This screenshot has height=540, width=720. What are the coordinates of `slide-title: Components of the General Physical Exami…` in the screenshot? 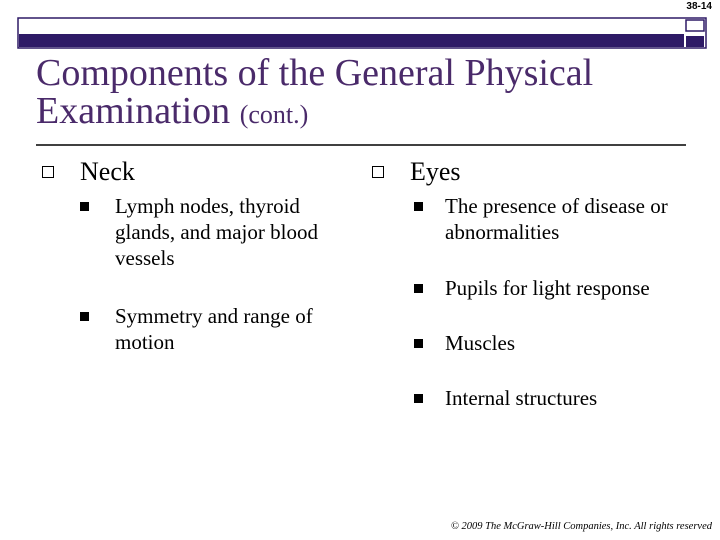 It's located at (361, 94).